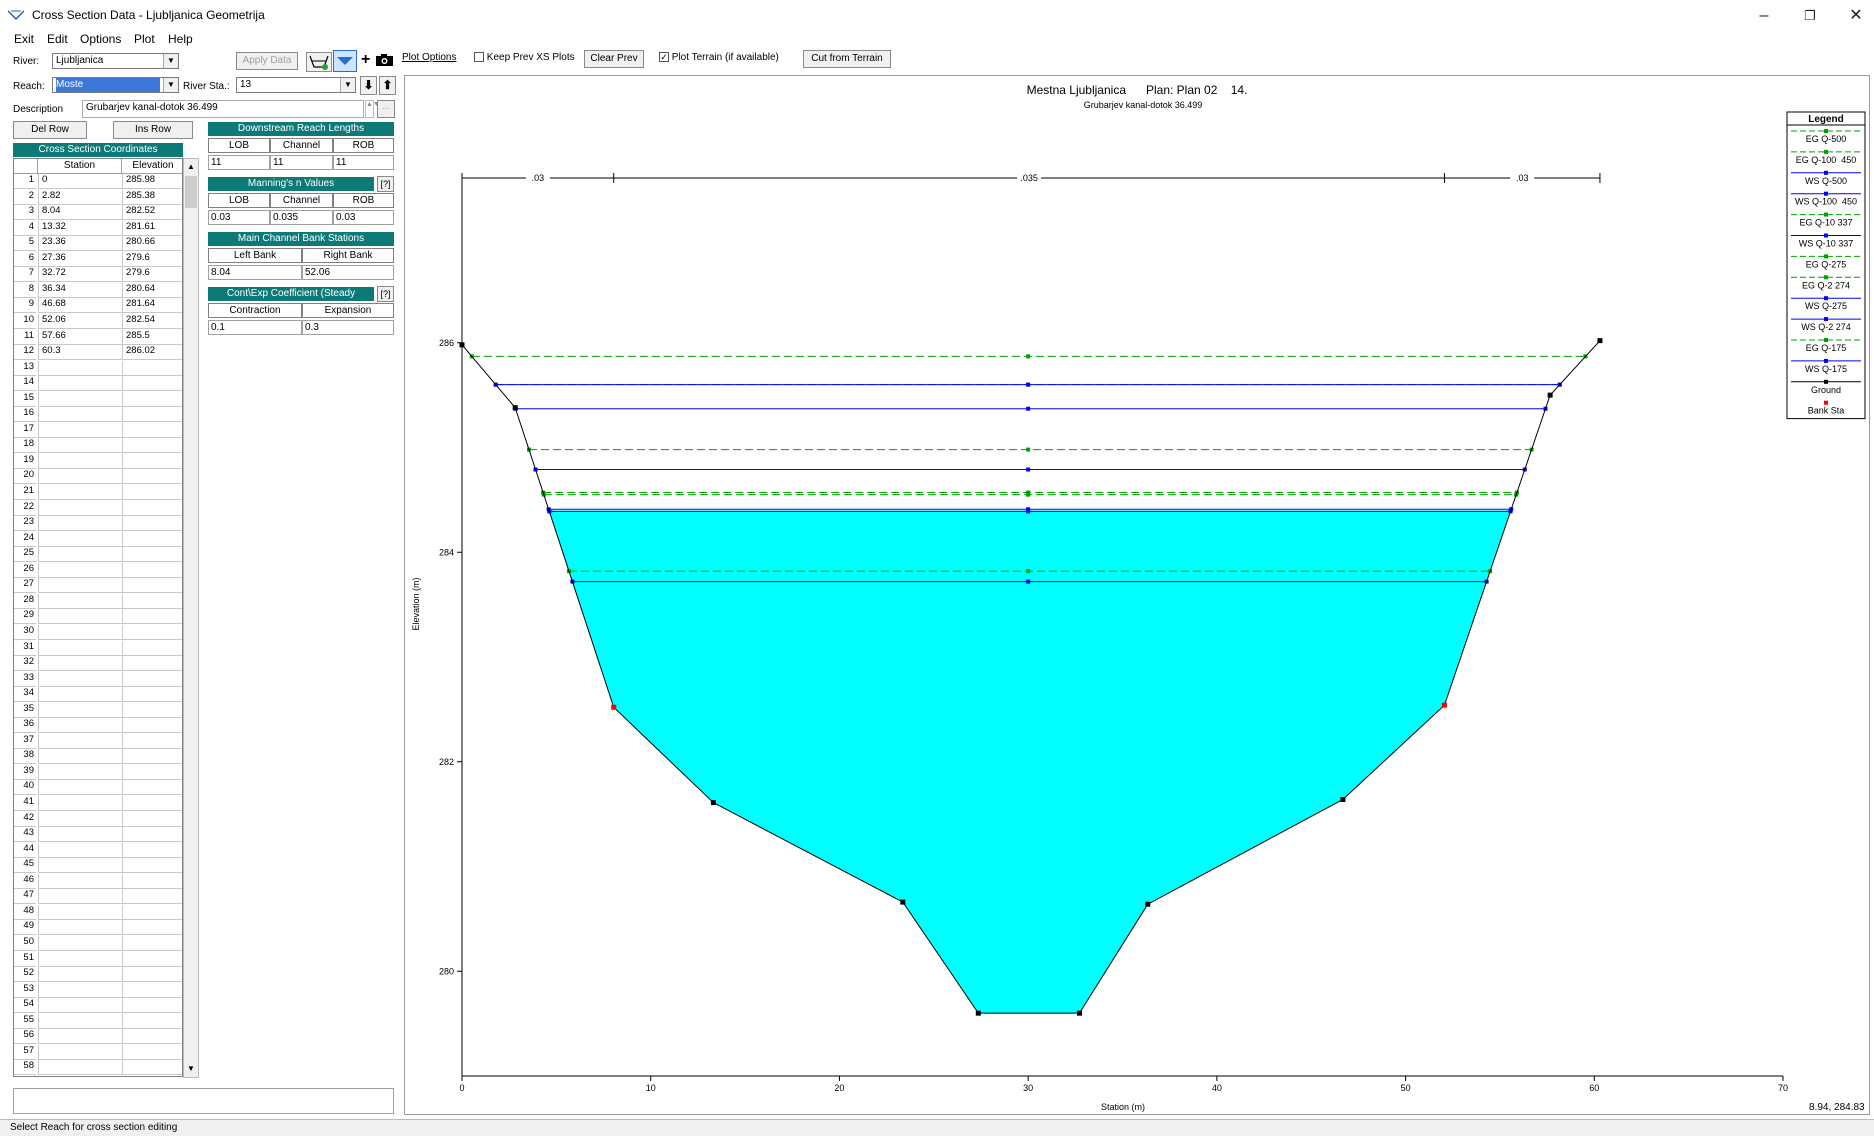 The image size is (1874, 1136). Describe the element at coordinates (80, 290) in the screenshot. I see `station-cell: 36.34` at that location.